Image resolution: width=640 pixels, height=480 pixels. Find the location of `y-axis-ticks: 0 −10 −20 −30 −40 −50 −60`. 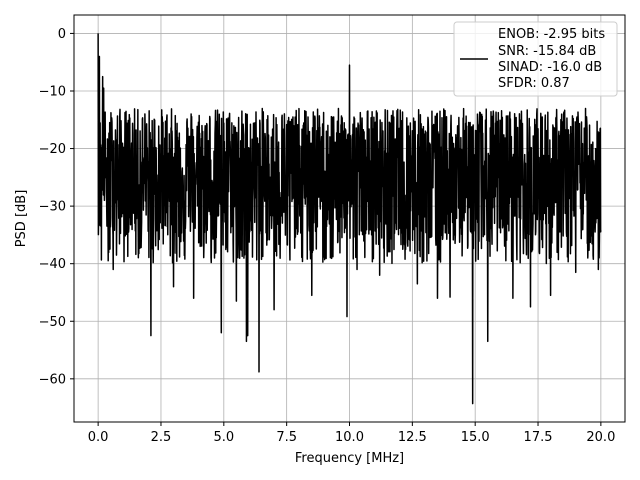

y-axis-ticks: 0 −10 −20 −30 −40 −50 −60 is located at coordinates (56, 207).